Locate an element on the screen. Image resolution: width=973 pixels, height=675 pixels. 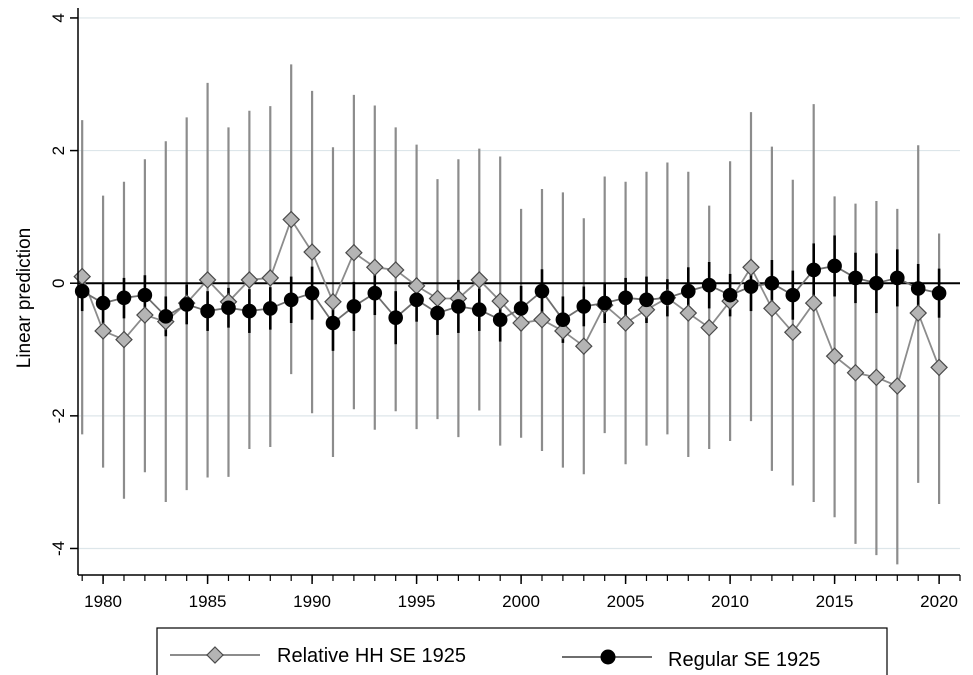
legend-box is located at coordinates (522, 651).